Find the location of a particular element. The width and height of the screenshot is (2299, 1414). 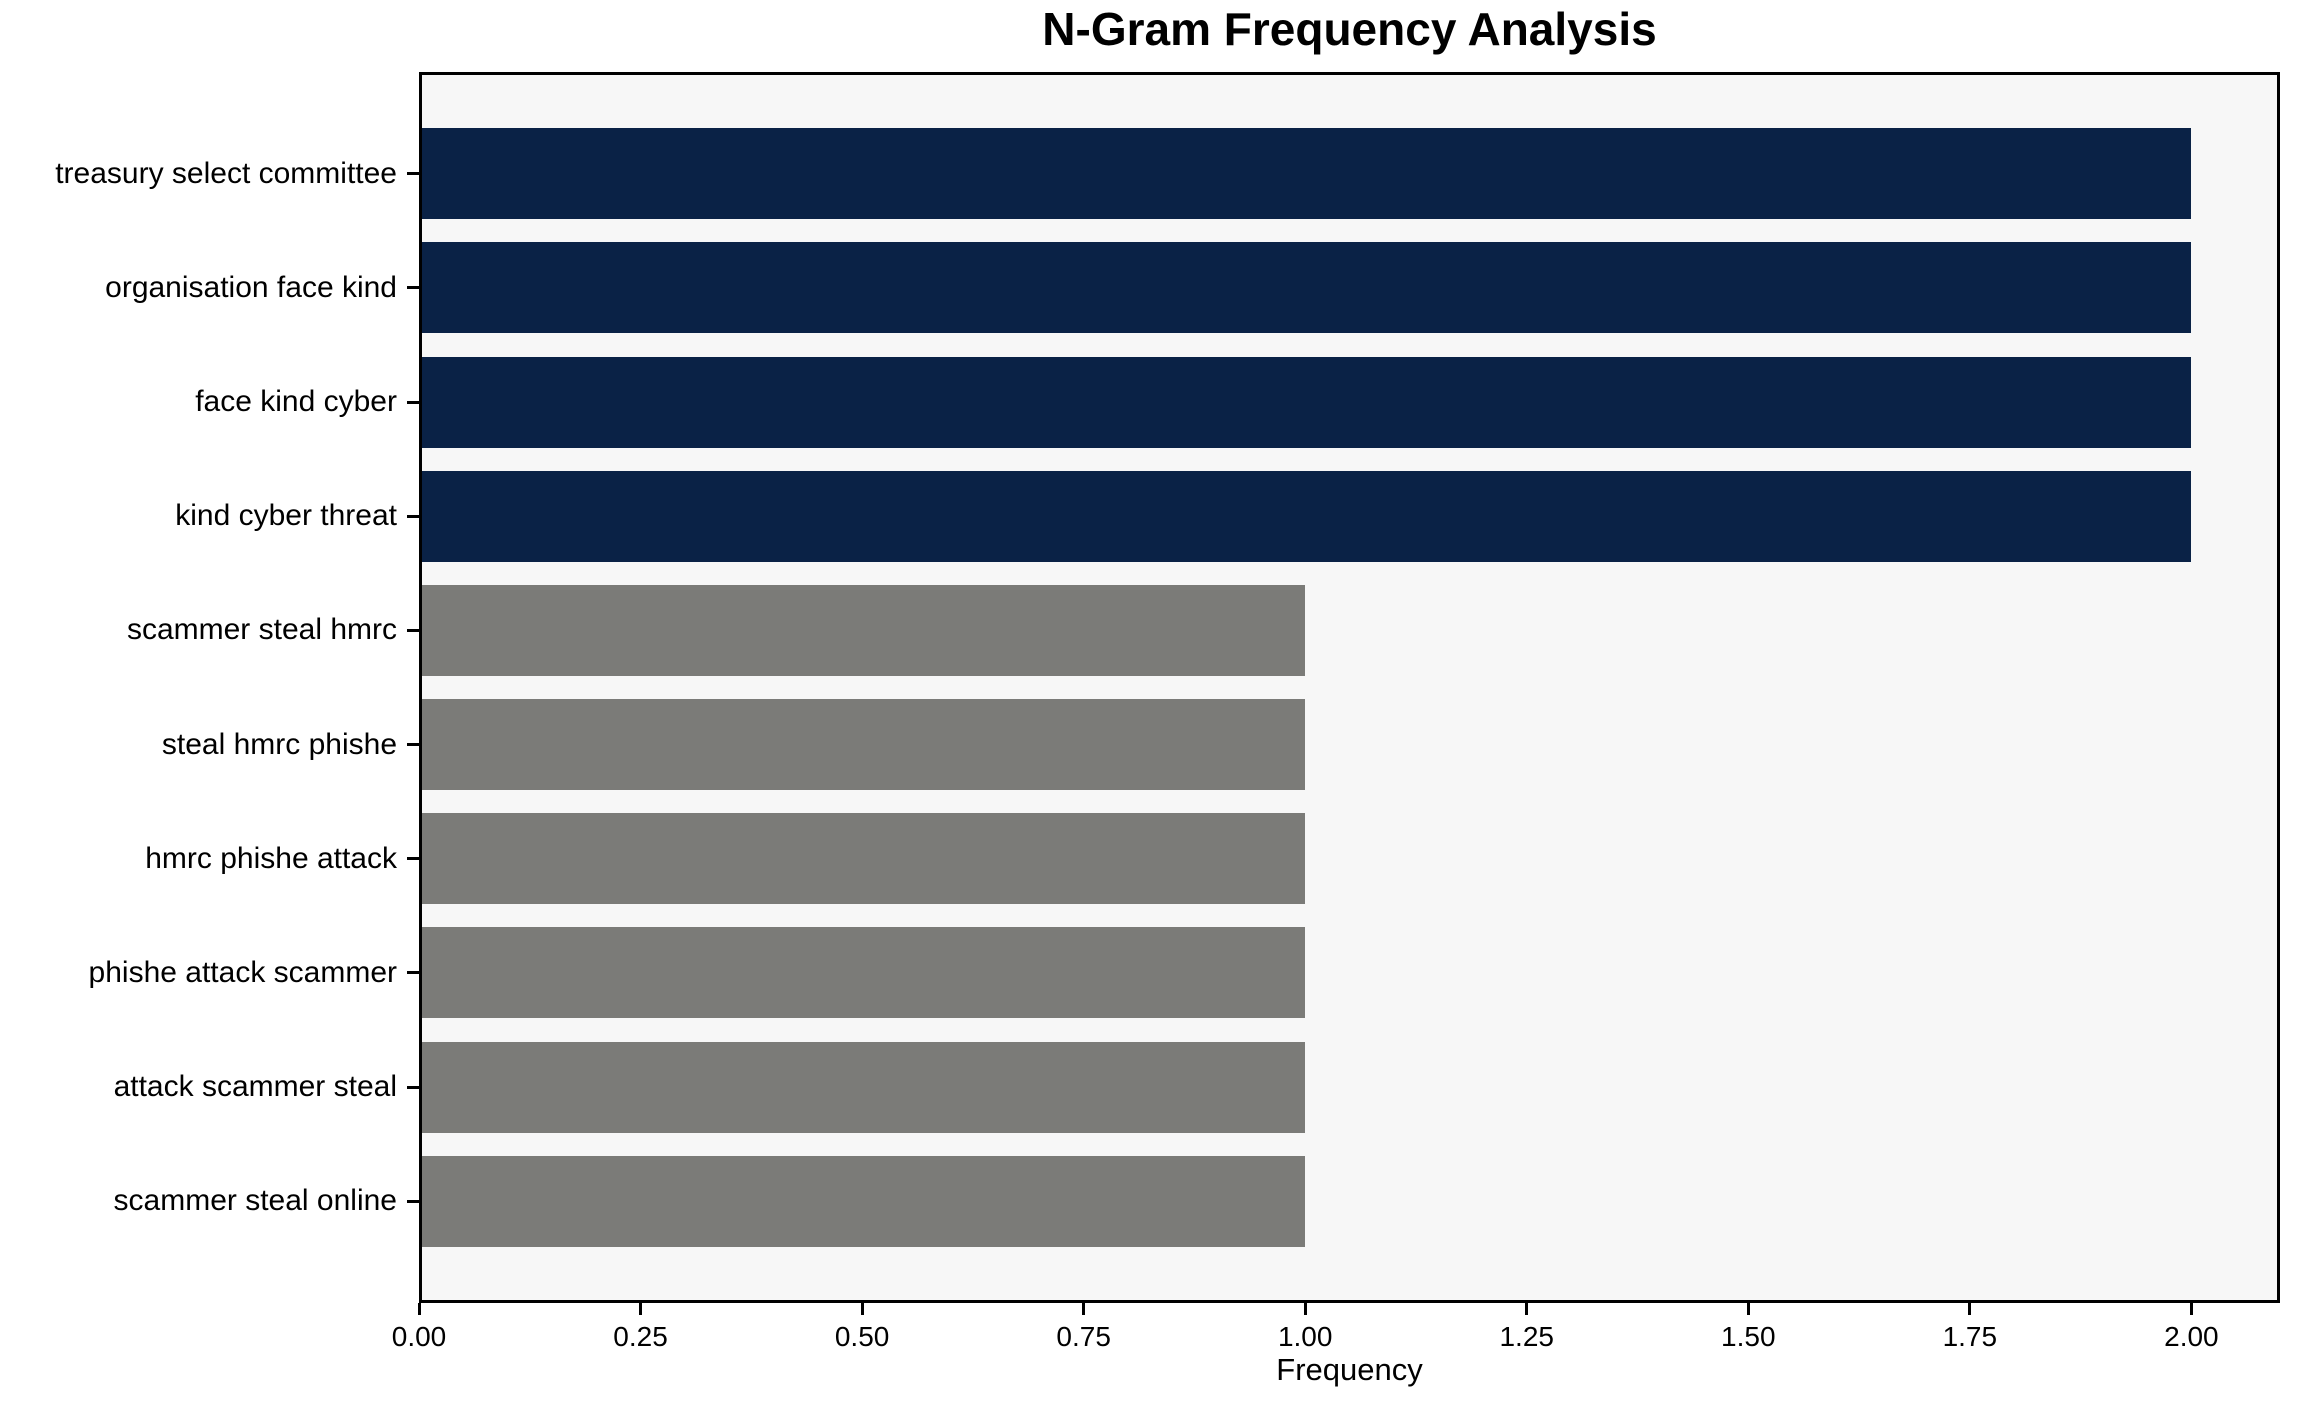

chart-title: N-Gram Frequency Analysis is located at coordinates (1349, 29).